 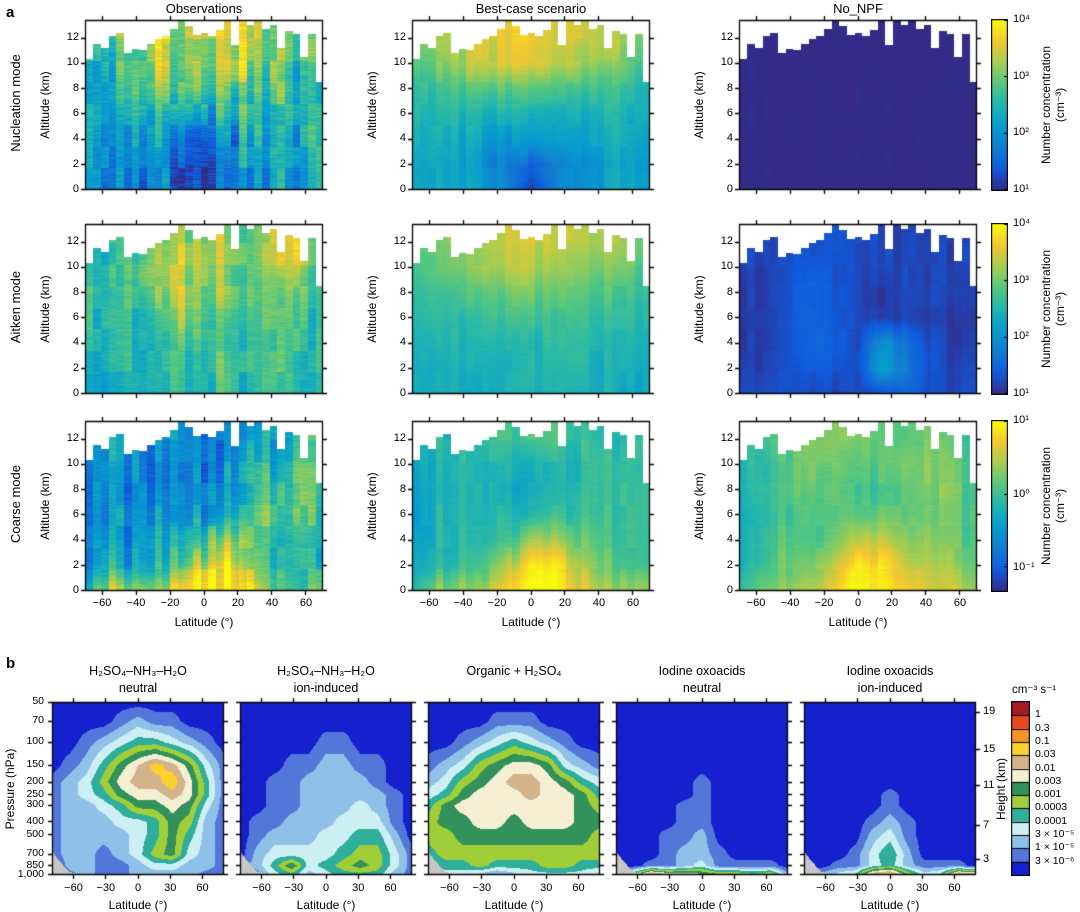 I want to click on panel-a-col-title-1: Best-case scenario, so click(x=531, y=8).